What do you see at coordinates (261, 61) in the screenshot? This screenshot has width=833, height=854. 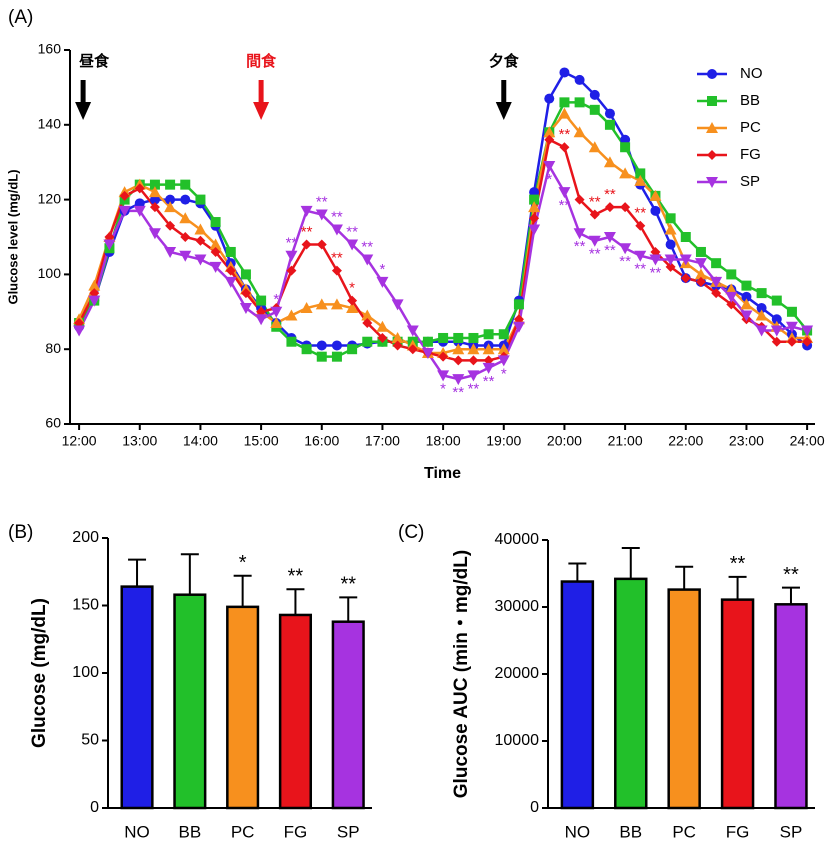 I see `event-label: 間食` at bounding box center [261, 61].